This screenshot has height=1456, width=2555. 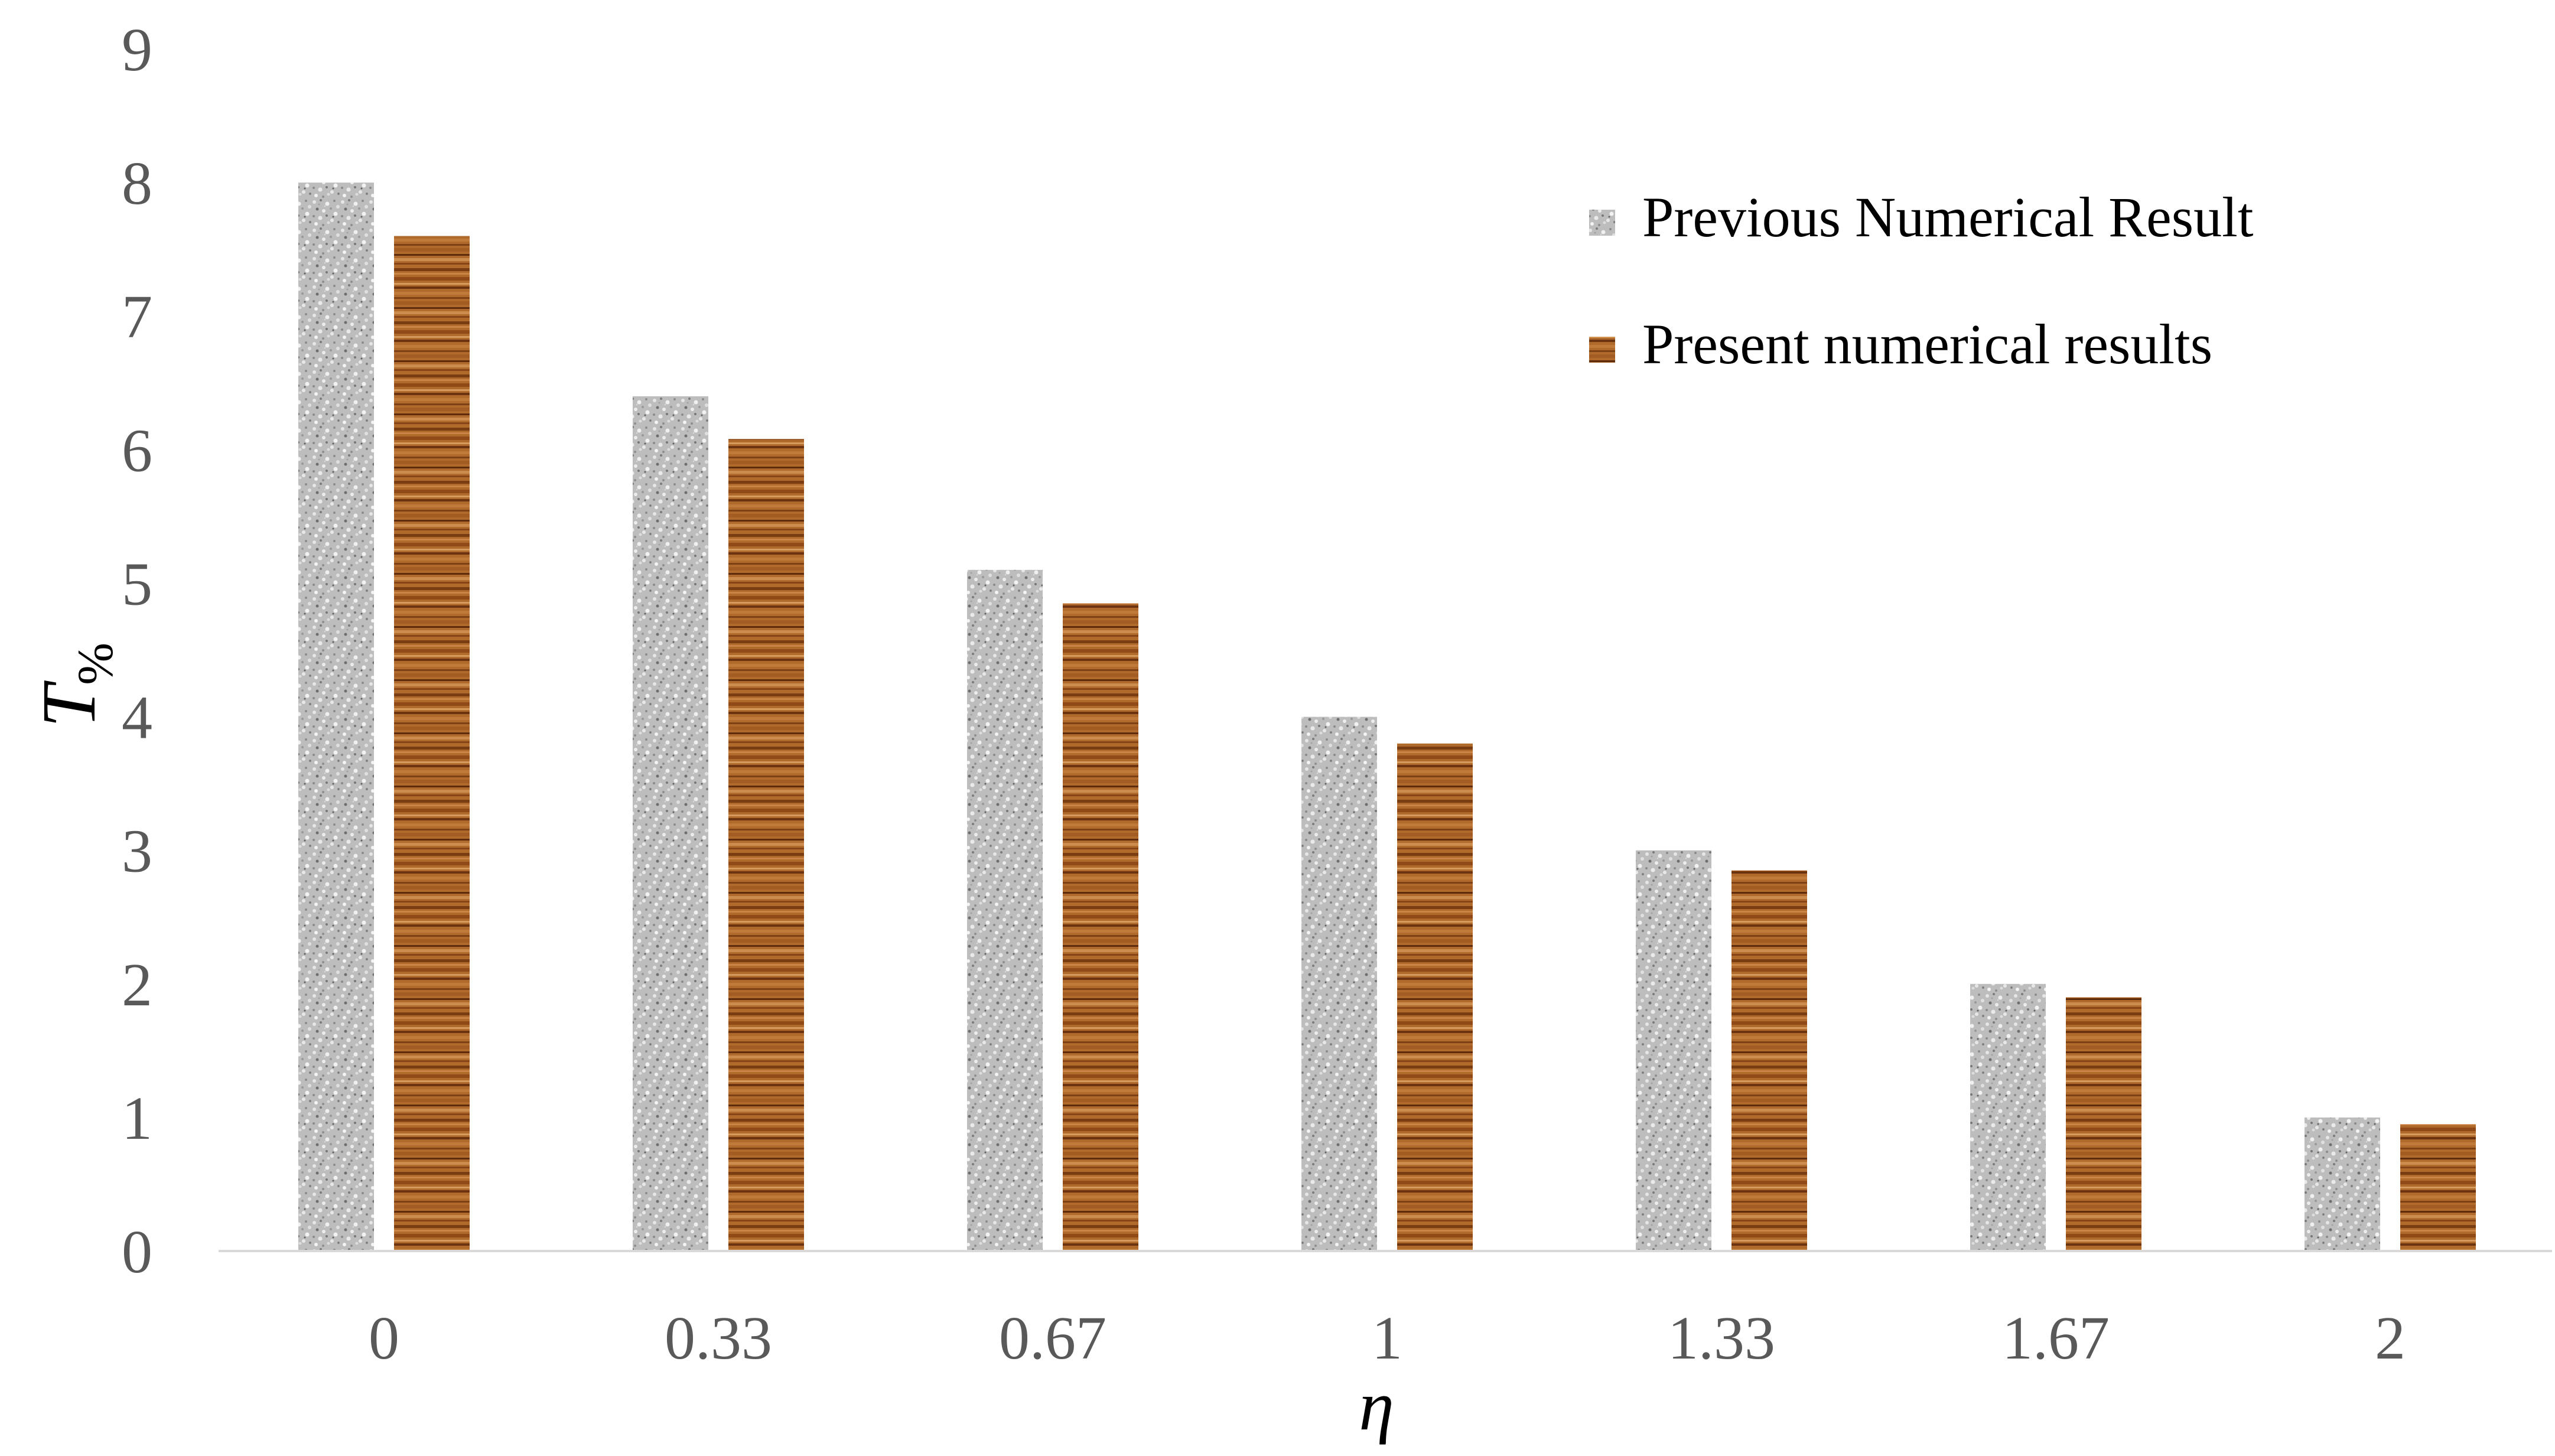 I want to click on x-tick-label: 2, so click(x=2390, y=1338).